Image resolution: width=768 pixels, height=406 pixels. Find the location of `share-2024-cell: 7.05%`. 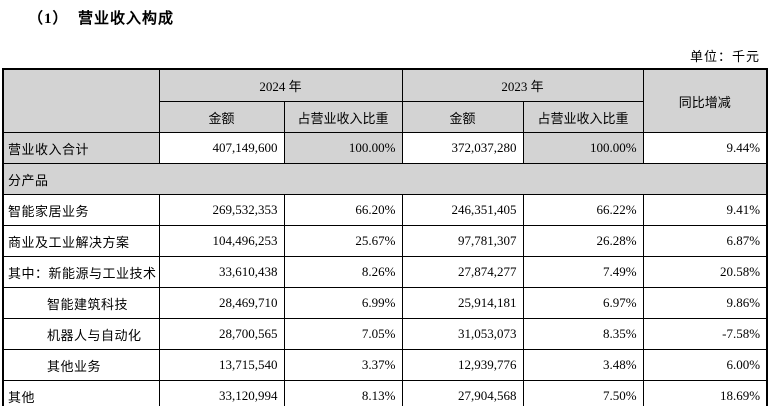

share-2024-cell: 7.05% is located at coordinates (343, 334).